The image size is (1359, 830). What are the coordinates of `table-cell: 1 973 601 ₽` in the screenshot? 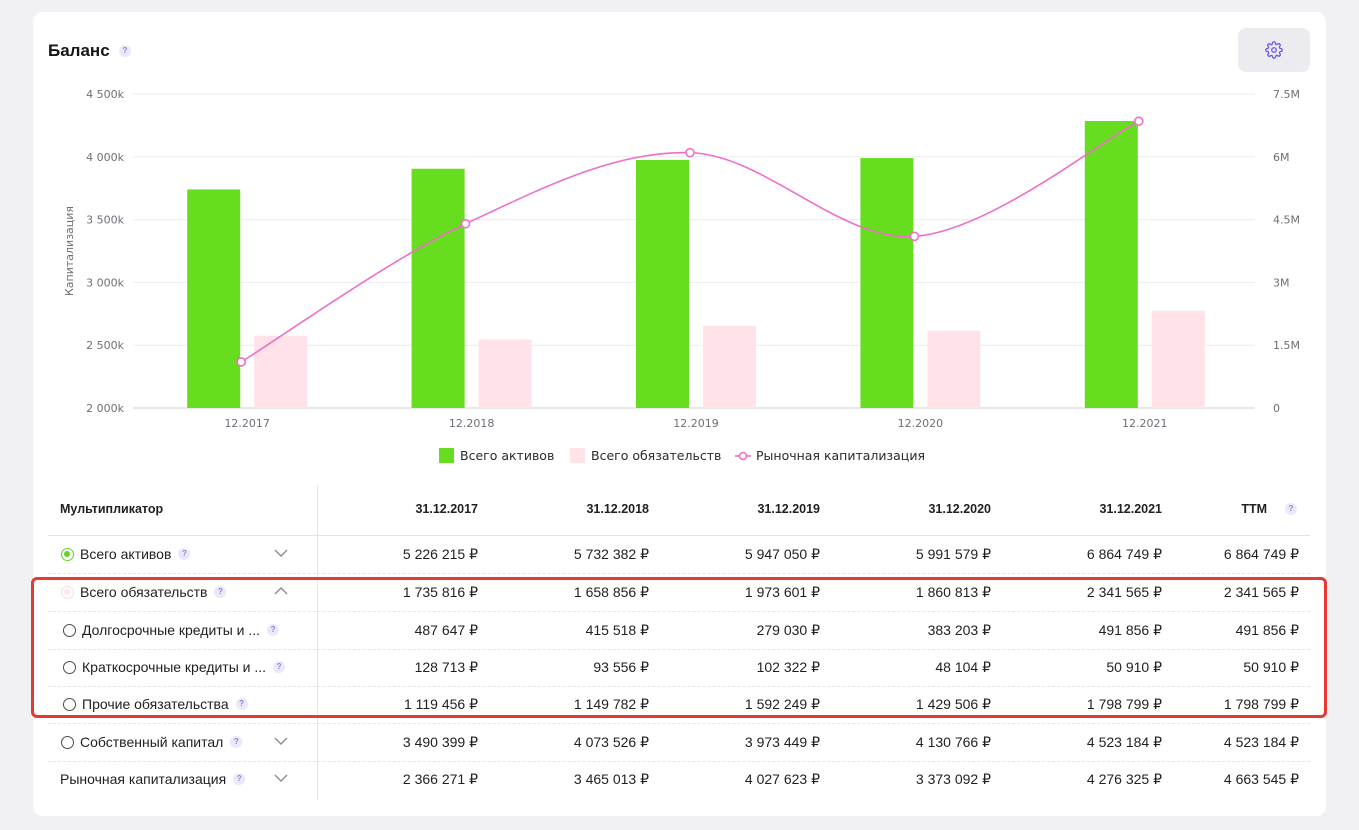 It's located at (782, 592).